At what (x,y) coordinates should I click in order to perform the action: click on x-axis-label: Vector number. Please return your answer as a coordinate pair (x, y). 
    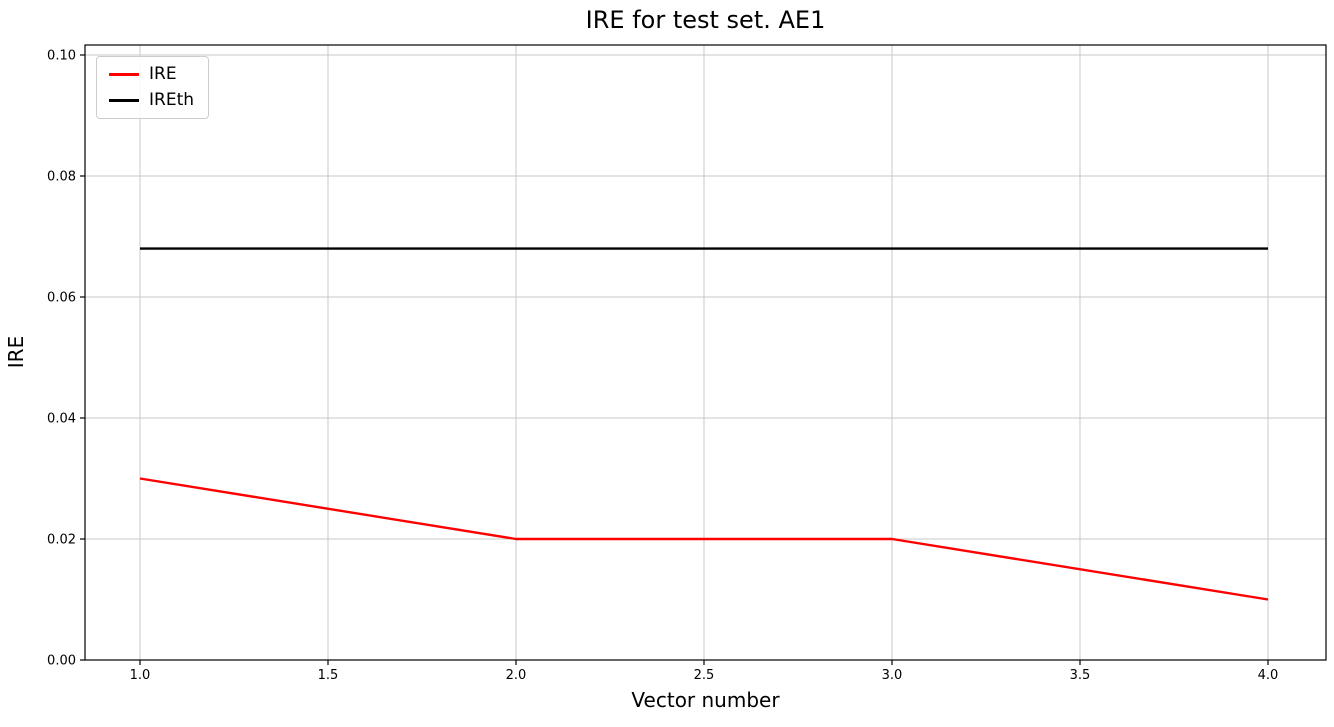
    Looking at the image, I should click on (705, 700).